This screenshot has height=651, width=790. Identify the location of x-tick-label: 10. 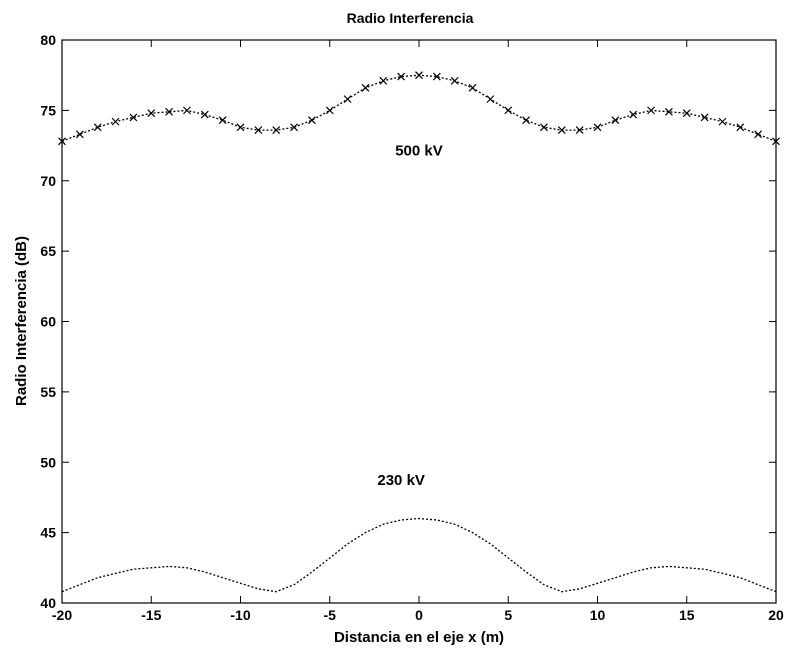
(598, 615).